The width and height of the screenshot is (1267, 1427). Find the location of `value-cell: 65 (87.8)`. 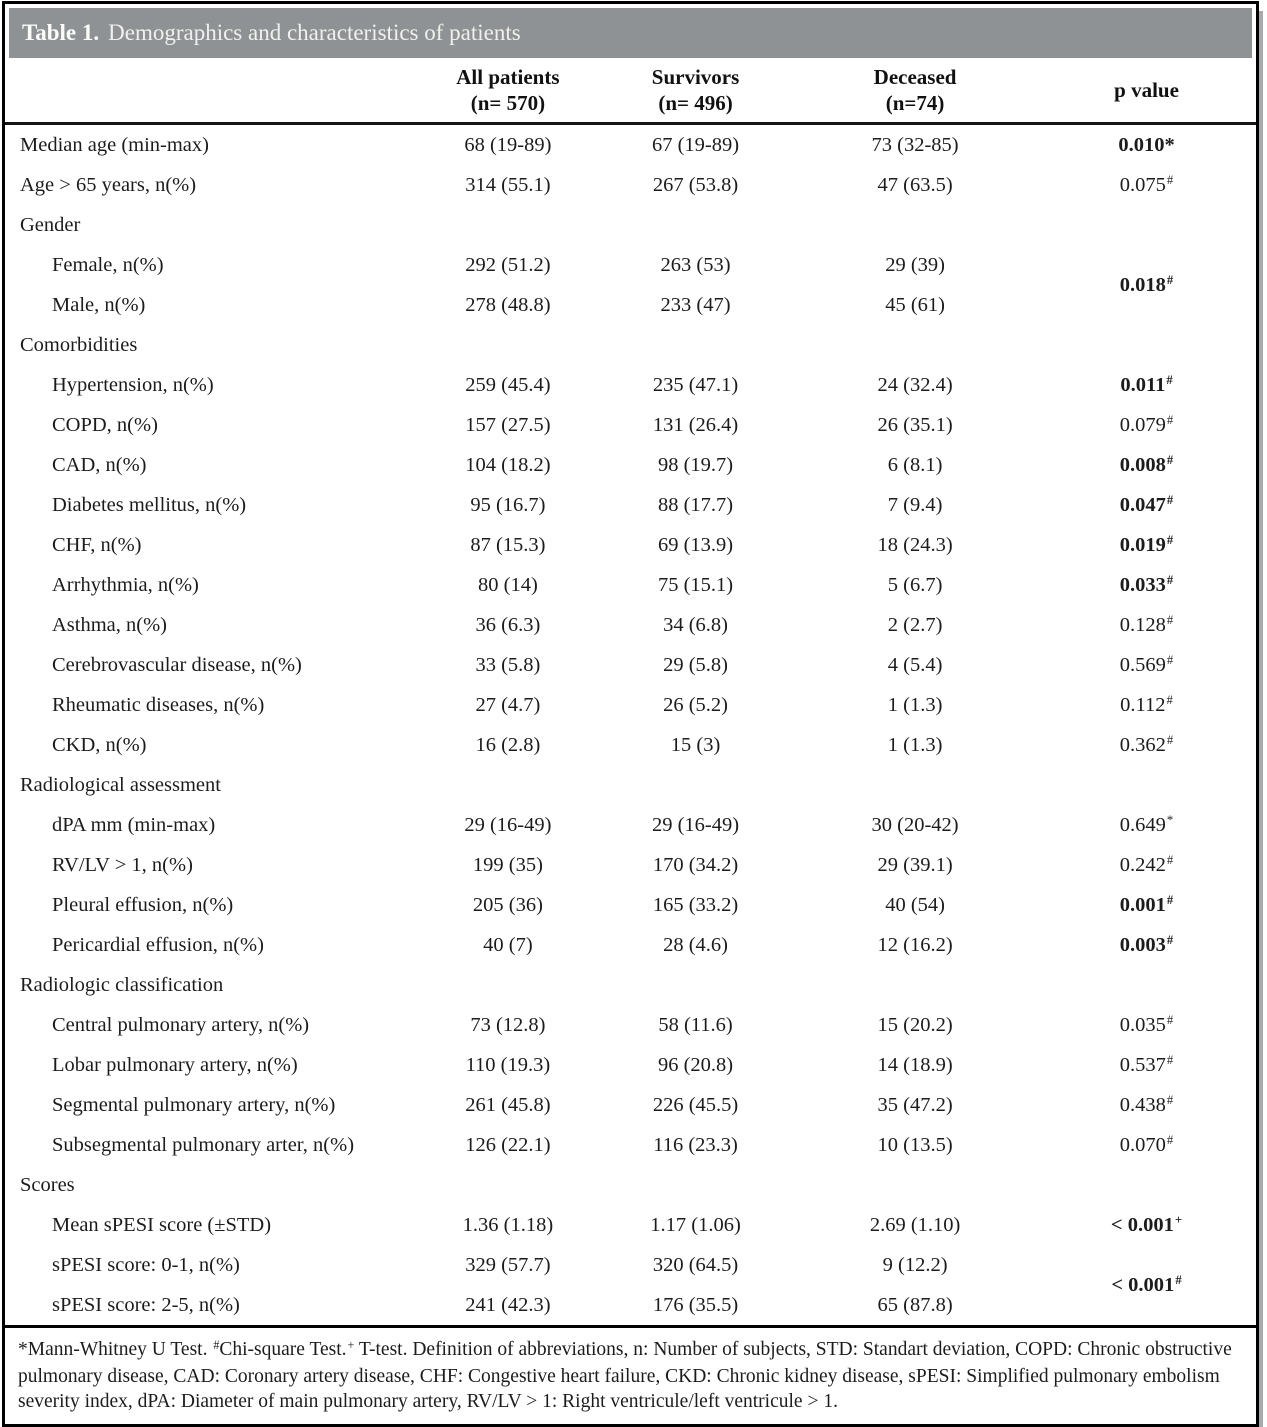

value-cell: 65 (87.8) is located at coordinates (915, 1304).